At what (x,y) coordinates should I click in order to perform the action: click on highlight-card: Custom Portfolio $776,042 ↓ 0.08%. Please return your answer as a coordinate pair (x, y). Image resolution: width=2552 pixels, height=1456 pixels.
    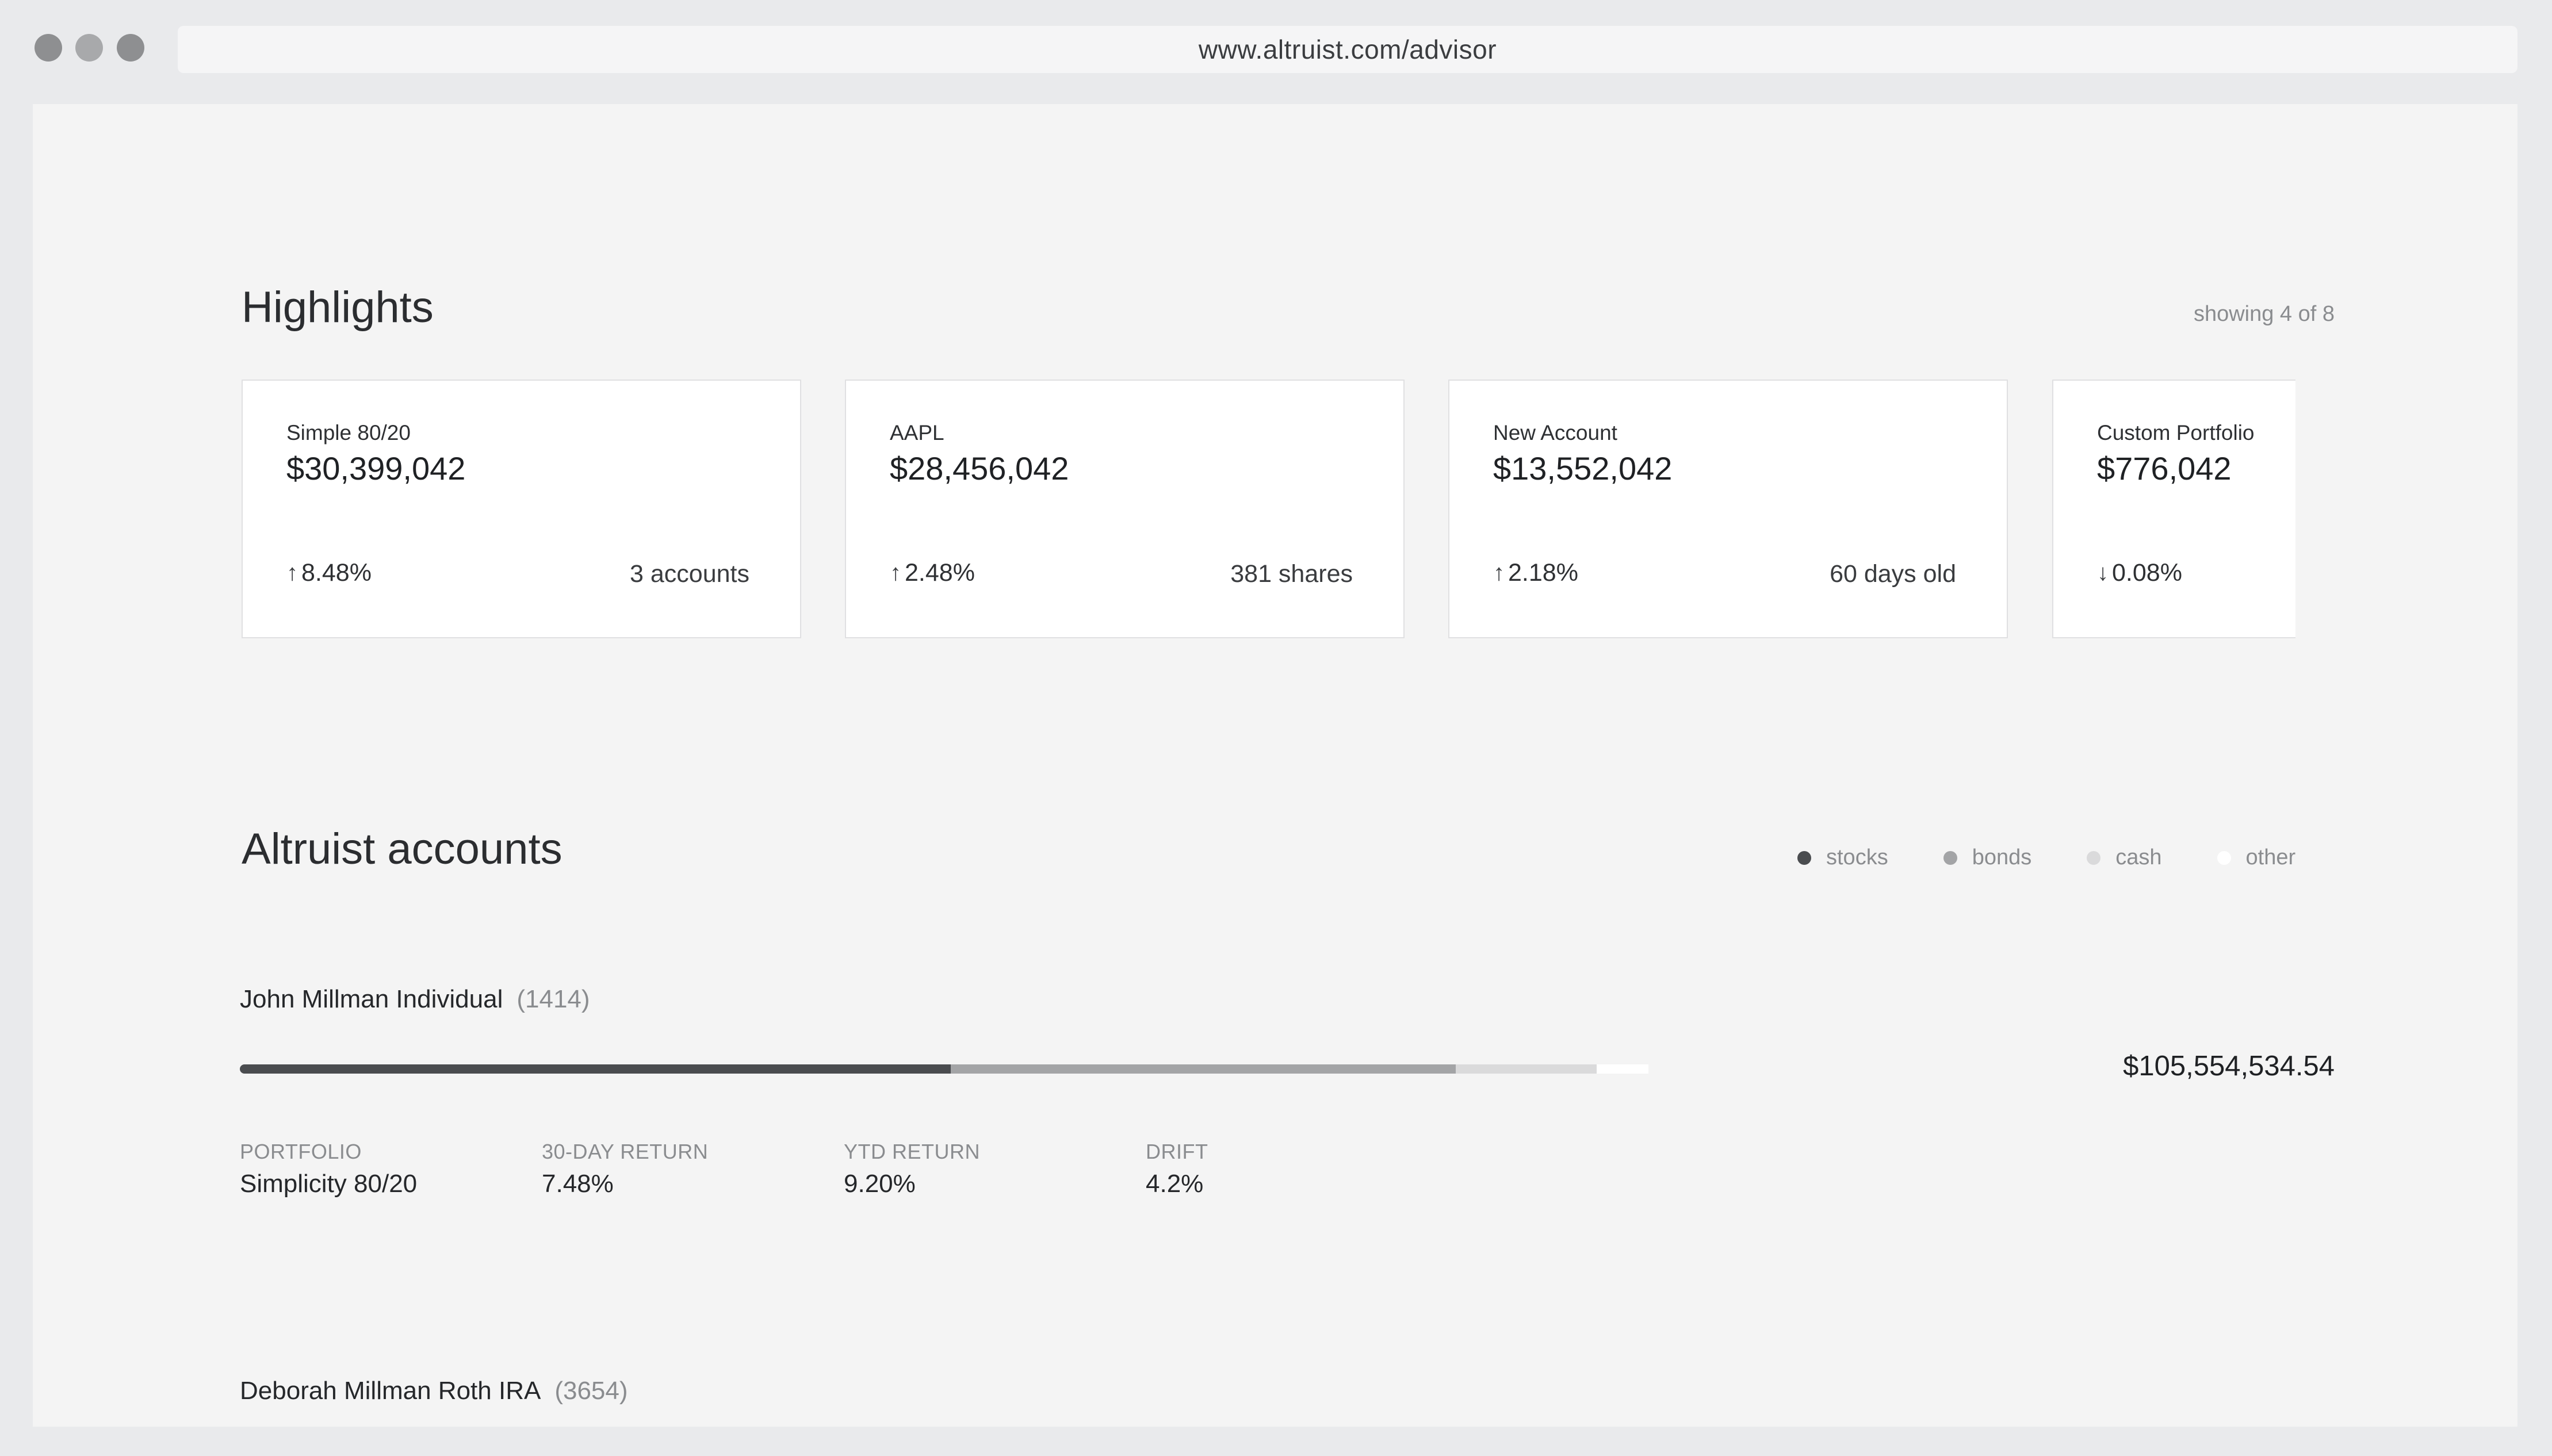
    Looking at the image, I should click on (2173, 509).